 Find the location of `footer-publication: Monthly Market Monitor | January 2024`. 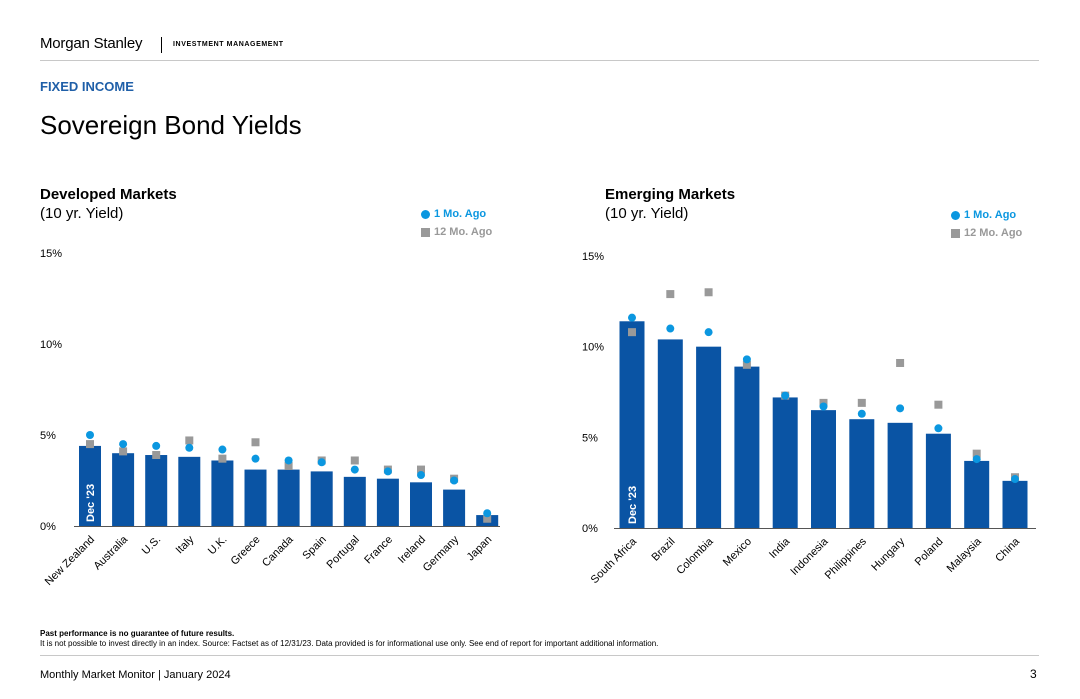

footer-publication: Monthly Market Monitor | January 2024 is located at coordinates (135, 675).